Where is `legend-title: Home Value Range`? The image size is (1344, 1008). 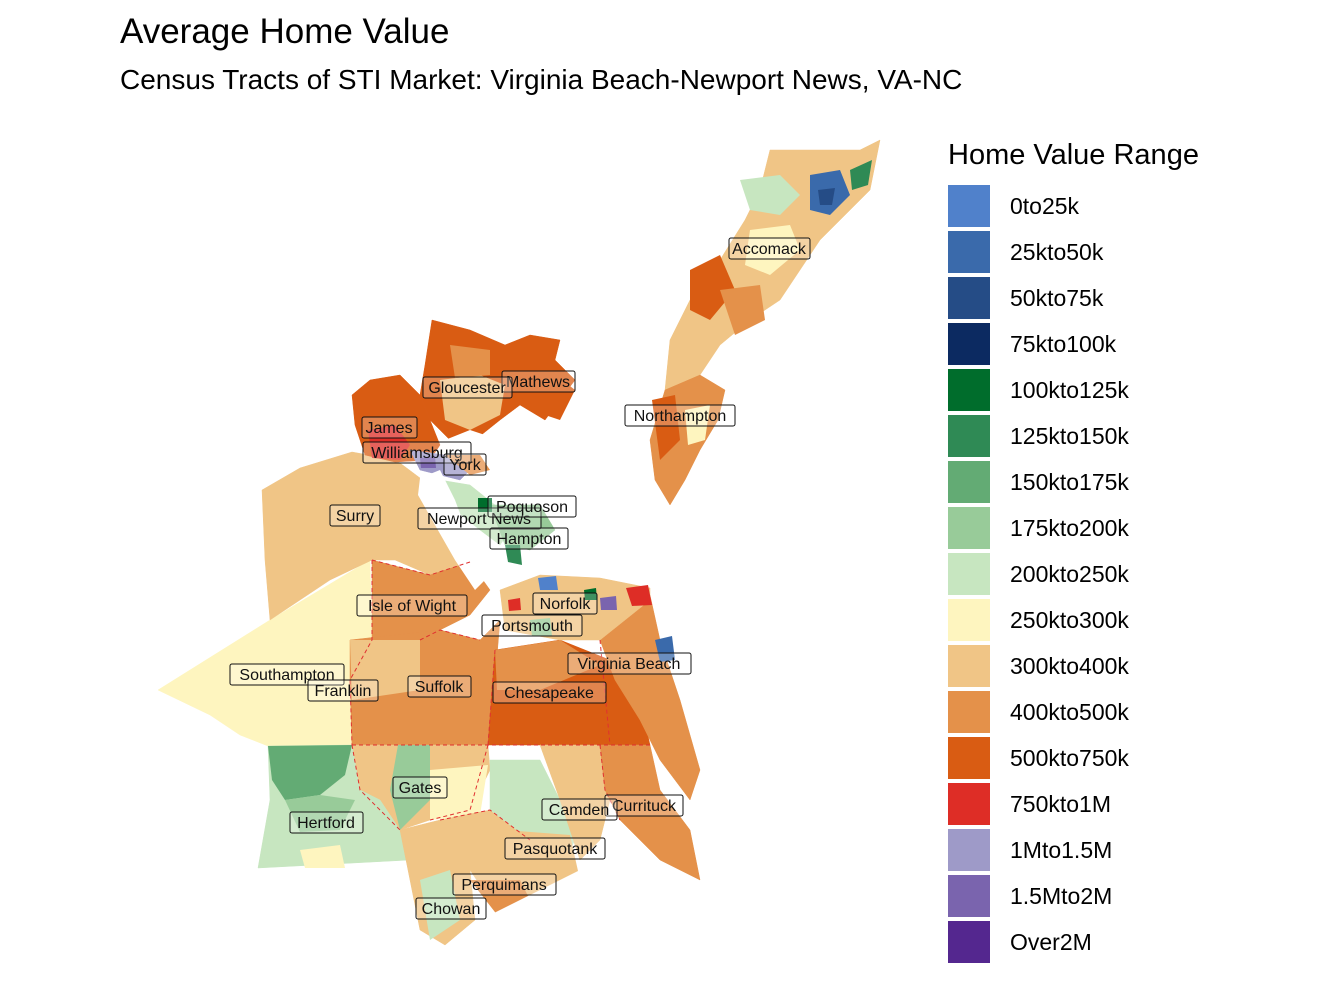 legend-title: Home Value Range is located at coordinates (1073, 155).